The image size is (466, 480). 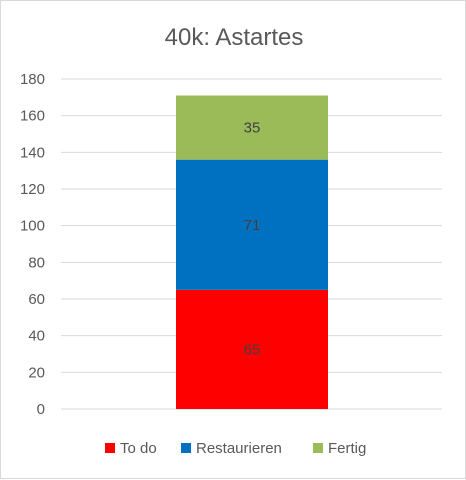 I want to click on y-tick-label: 140, so click(x=32, y=152).